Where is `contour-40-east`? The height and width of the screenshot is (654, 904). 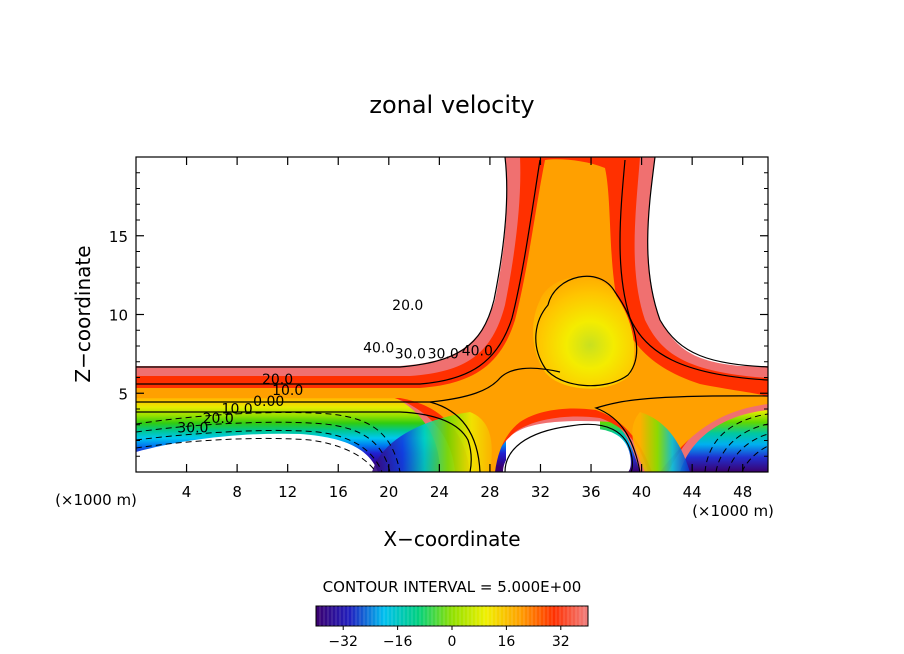 contour-40-east is located at coordinates (707, 262).